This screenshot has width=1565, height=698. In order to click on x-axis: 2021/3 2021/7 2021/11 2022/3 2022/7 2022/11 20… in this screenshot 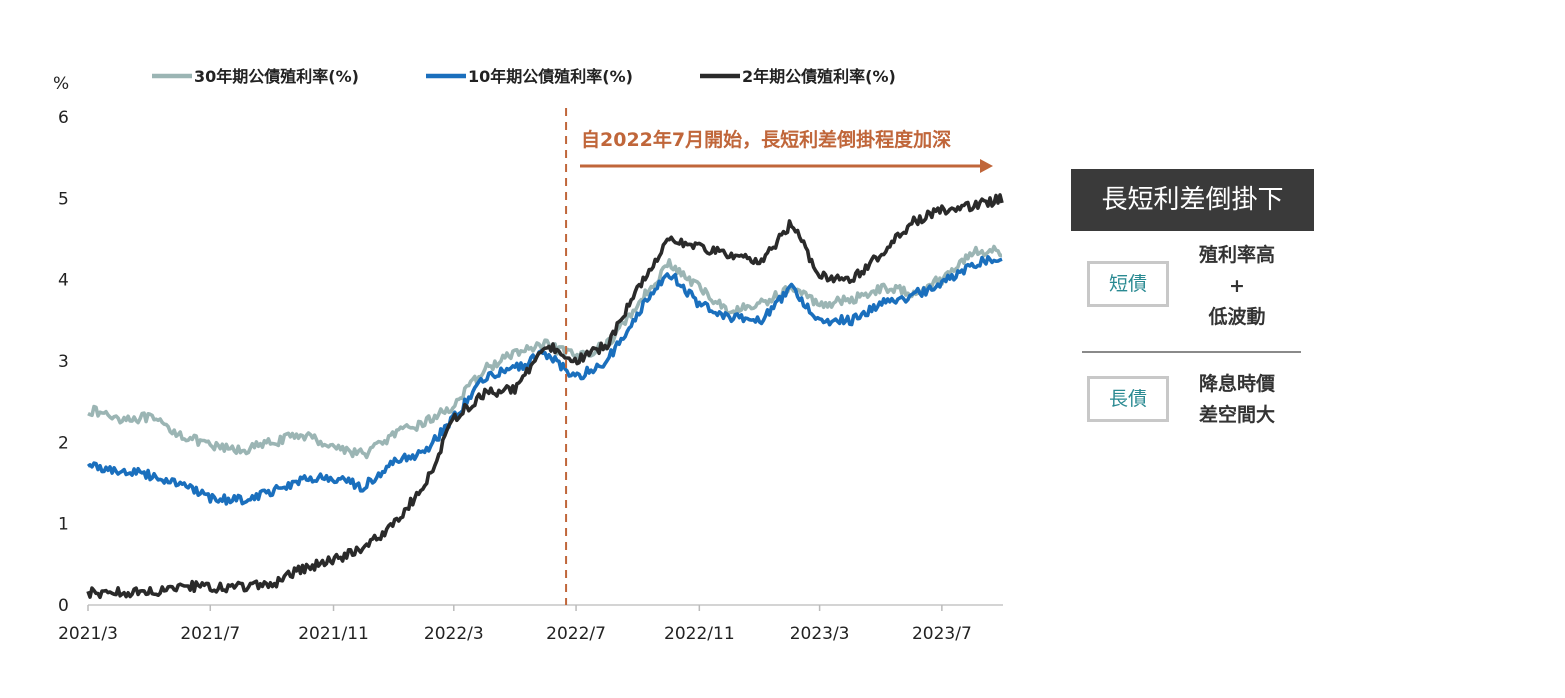, I will do `click(530, 624)`.